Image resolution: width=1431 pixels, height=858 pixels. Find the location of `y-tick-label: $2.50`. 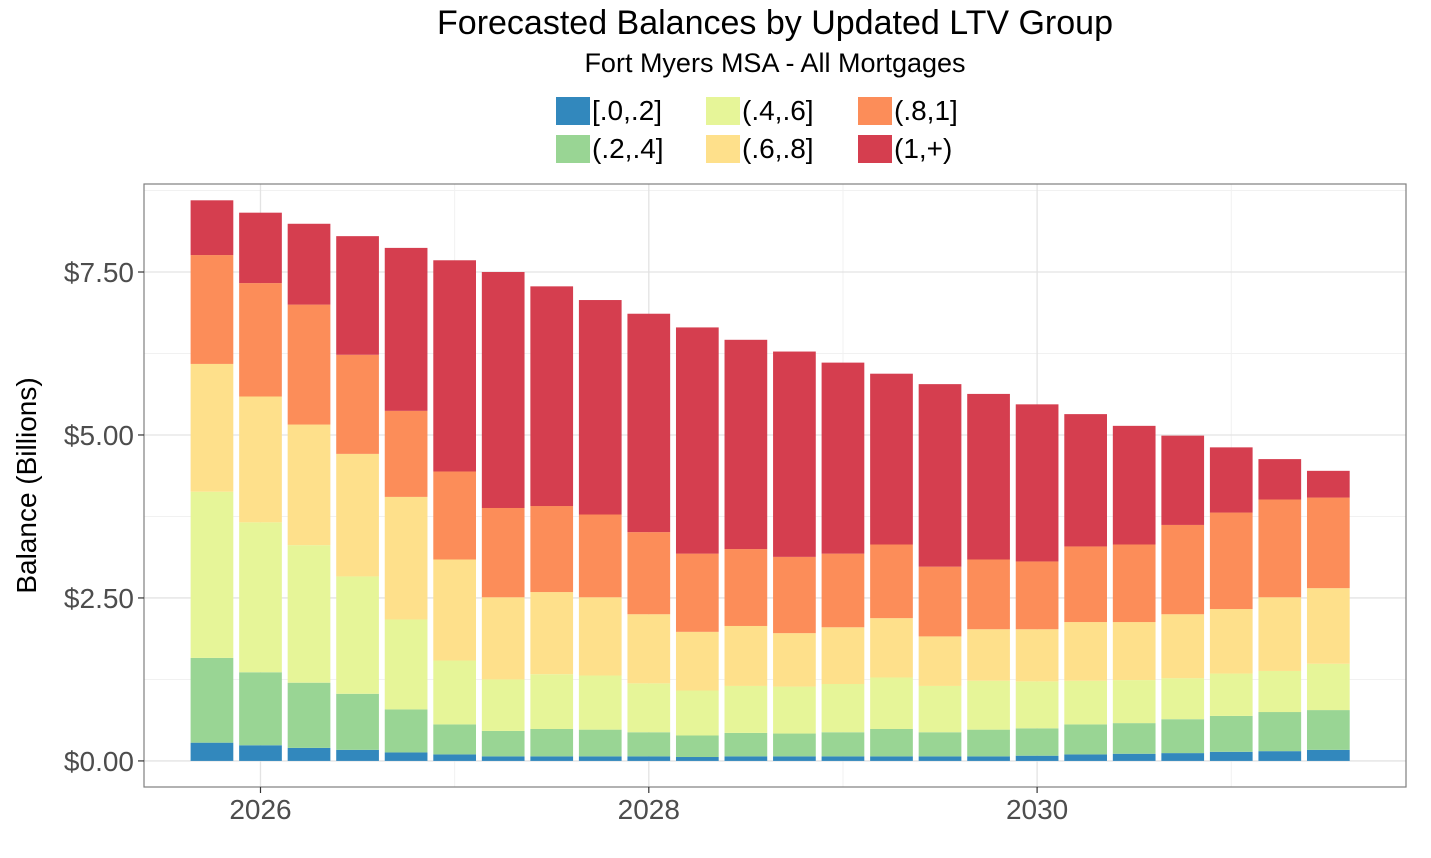

y-tick-label: $2.50 is located at coordinates (99, 598).